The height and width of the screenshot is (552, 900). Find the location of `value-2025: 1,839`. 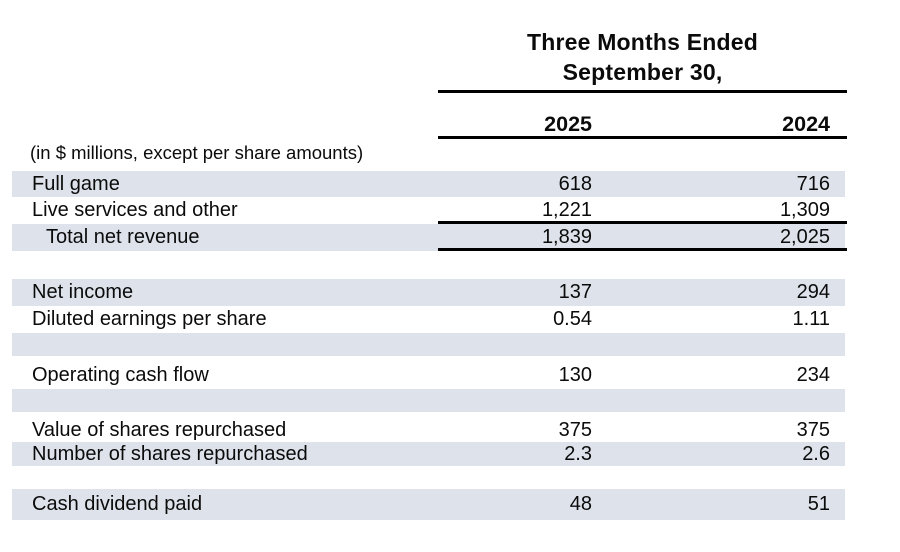

value-2025: 1,839 is located at coordinates (566, 237).